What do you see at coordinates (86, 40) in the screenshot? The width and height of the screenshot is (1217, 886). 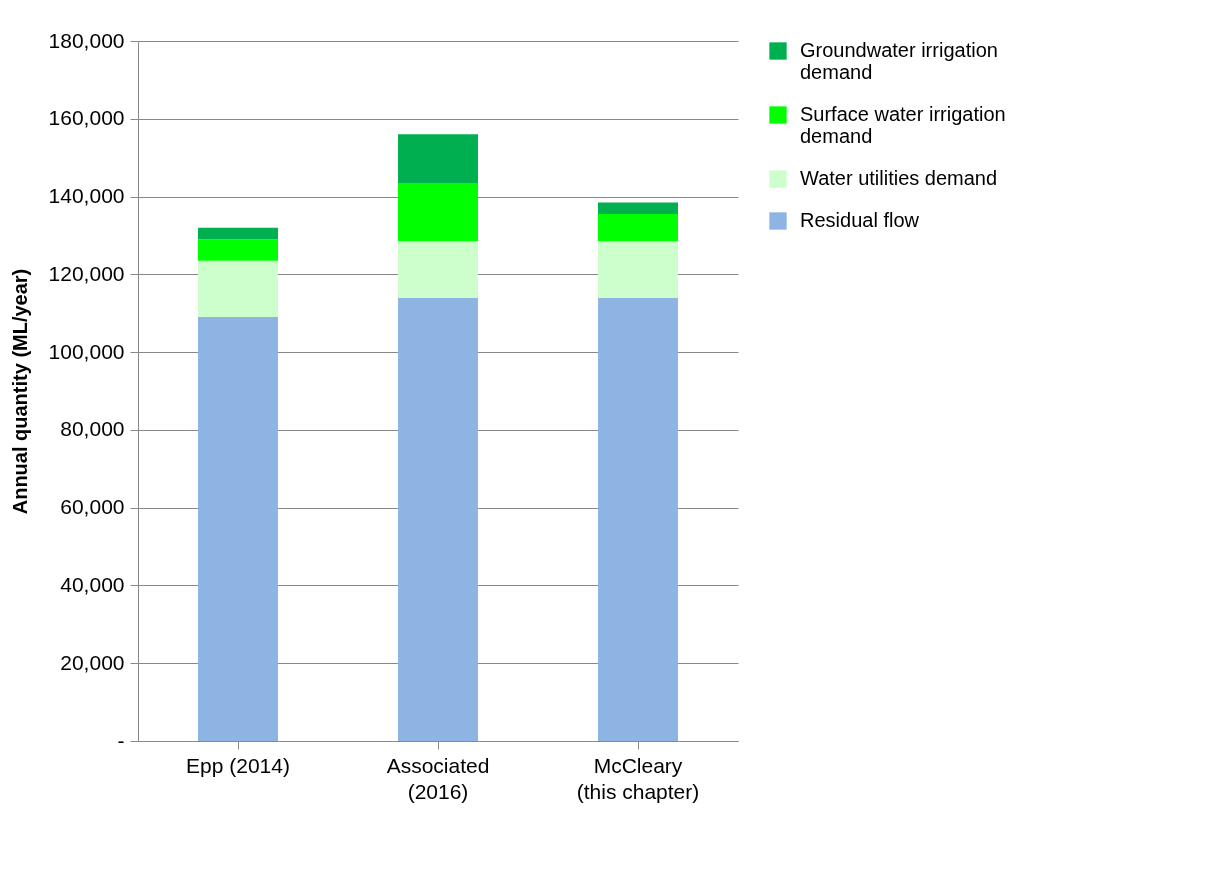 I see `y-tick-label: 180,000` at bounding box center [86, 40].